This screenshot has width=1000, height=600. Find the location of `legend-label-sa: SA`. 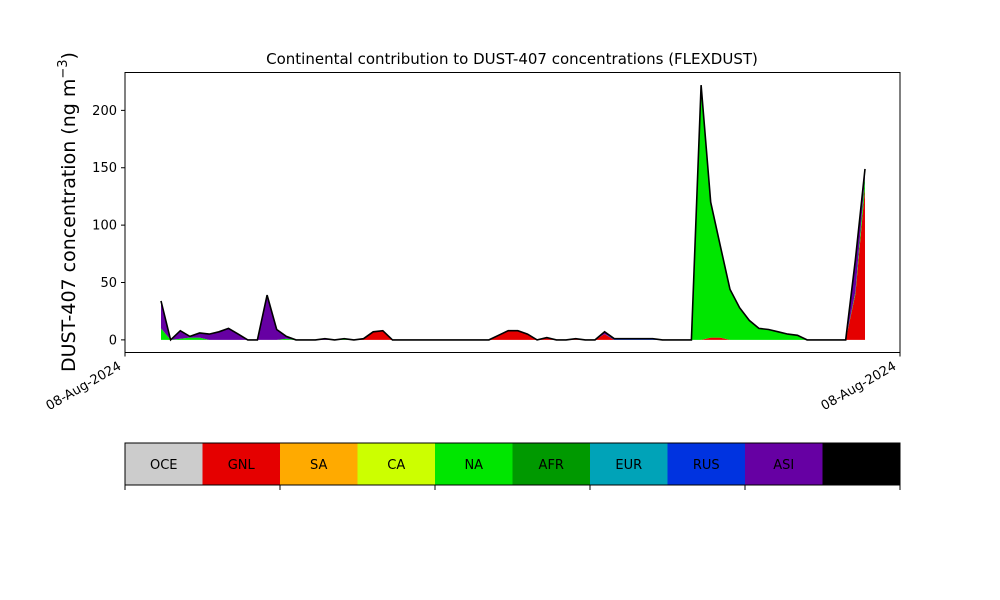

legend-label-sa: SA is located at coordinates (318, 465).